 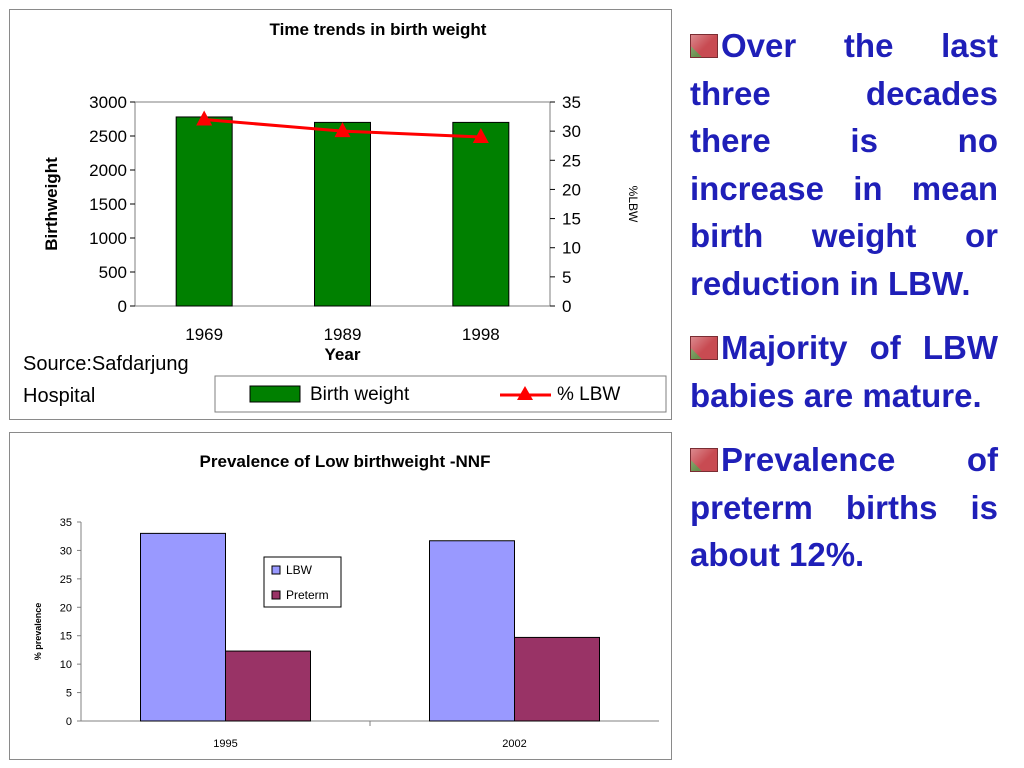 I want to click on legend-marker-lbw, so click(x=525, y=393).